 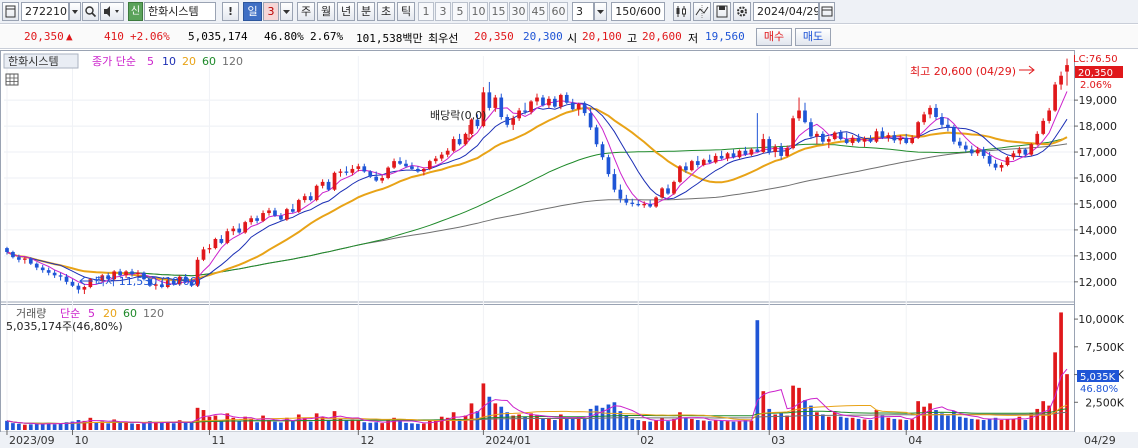 What do you see at coordinates (638, 11) in the screenshot?
I see `data-count-field: 150/600` at bounding box center [638, 11].